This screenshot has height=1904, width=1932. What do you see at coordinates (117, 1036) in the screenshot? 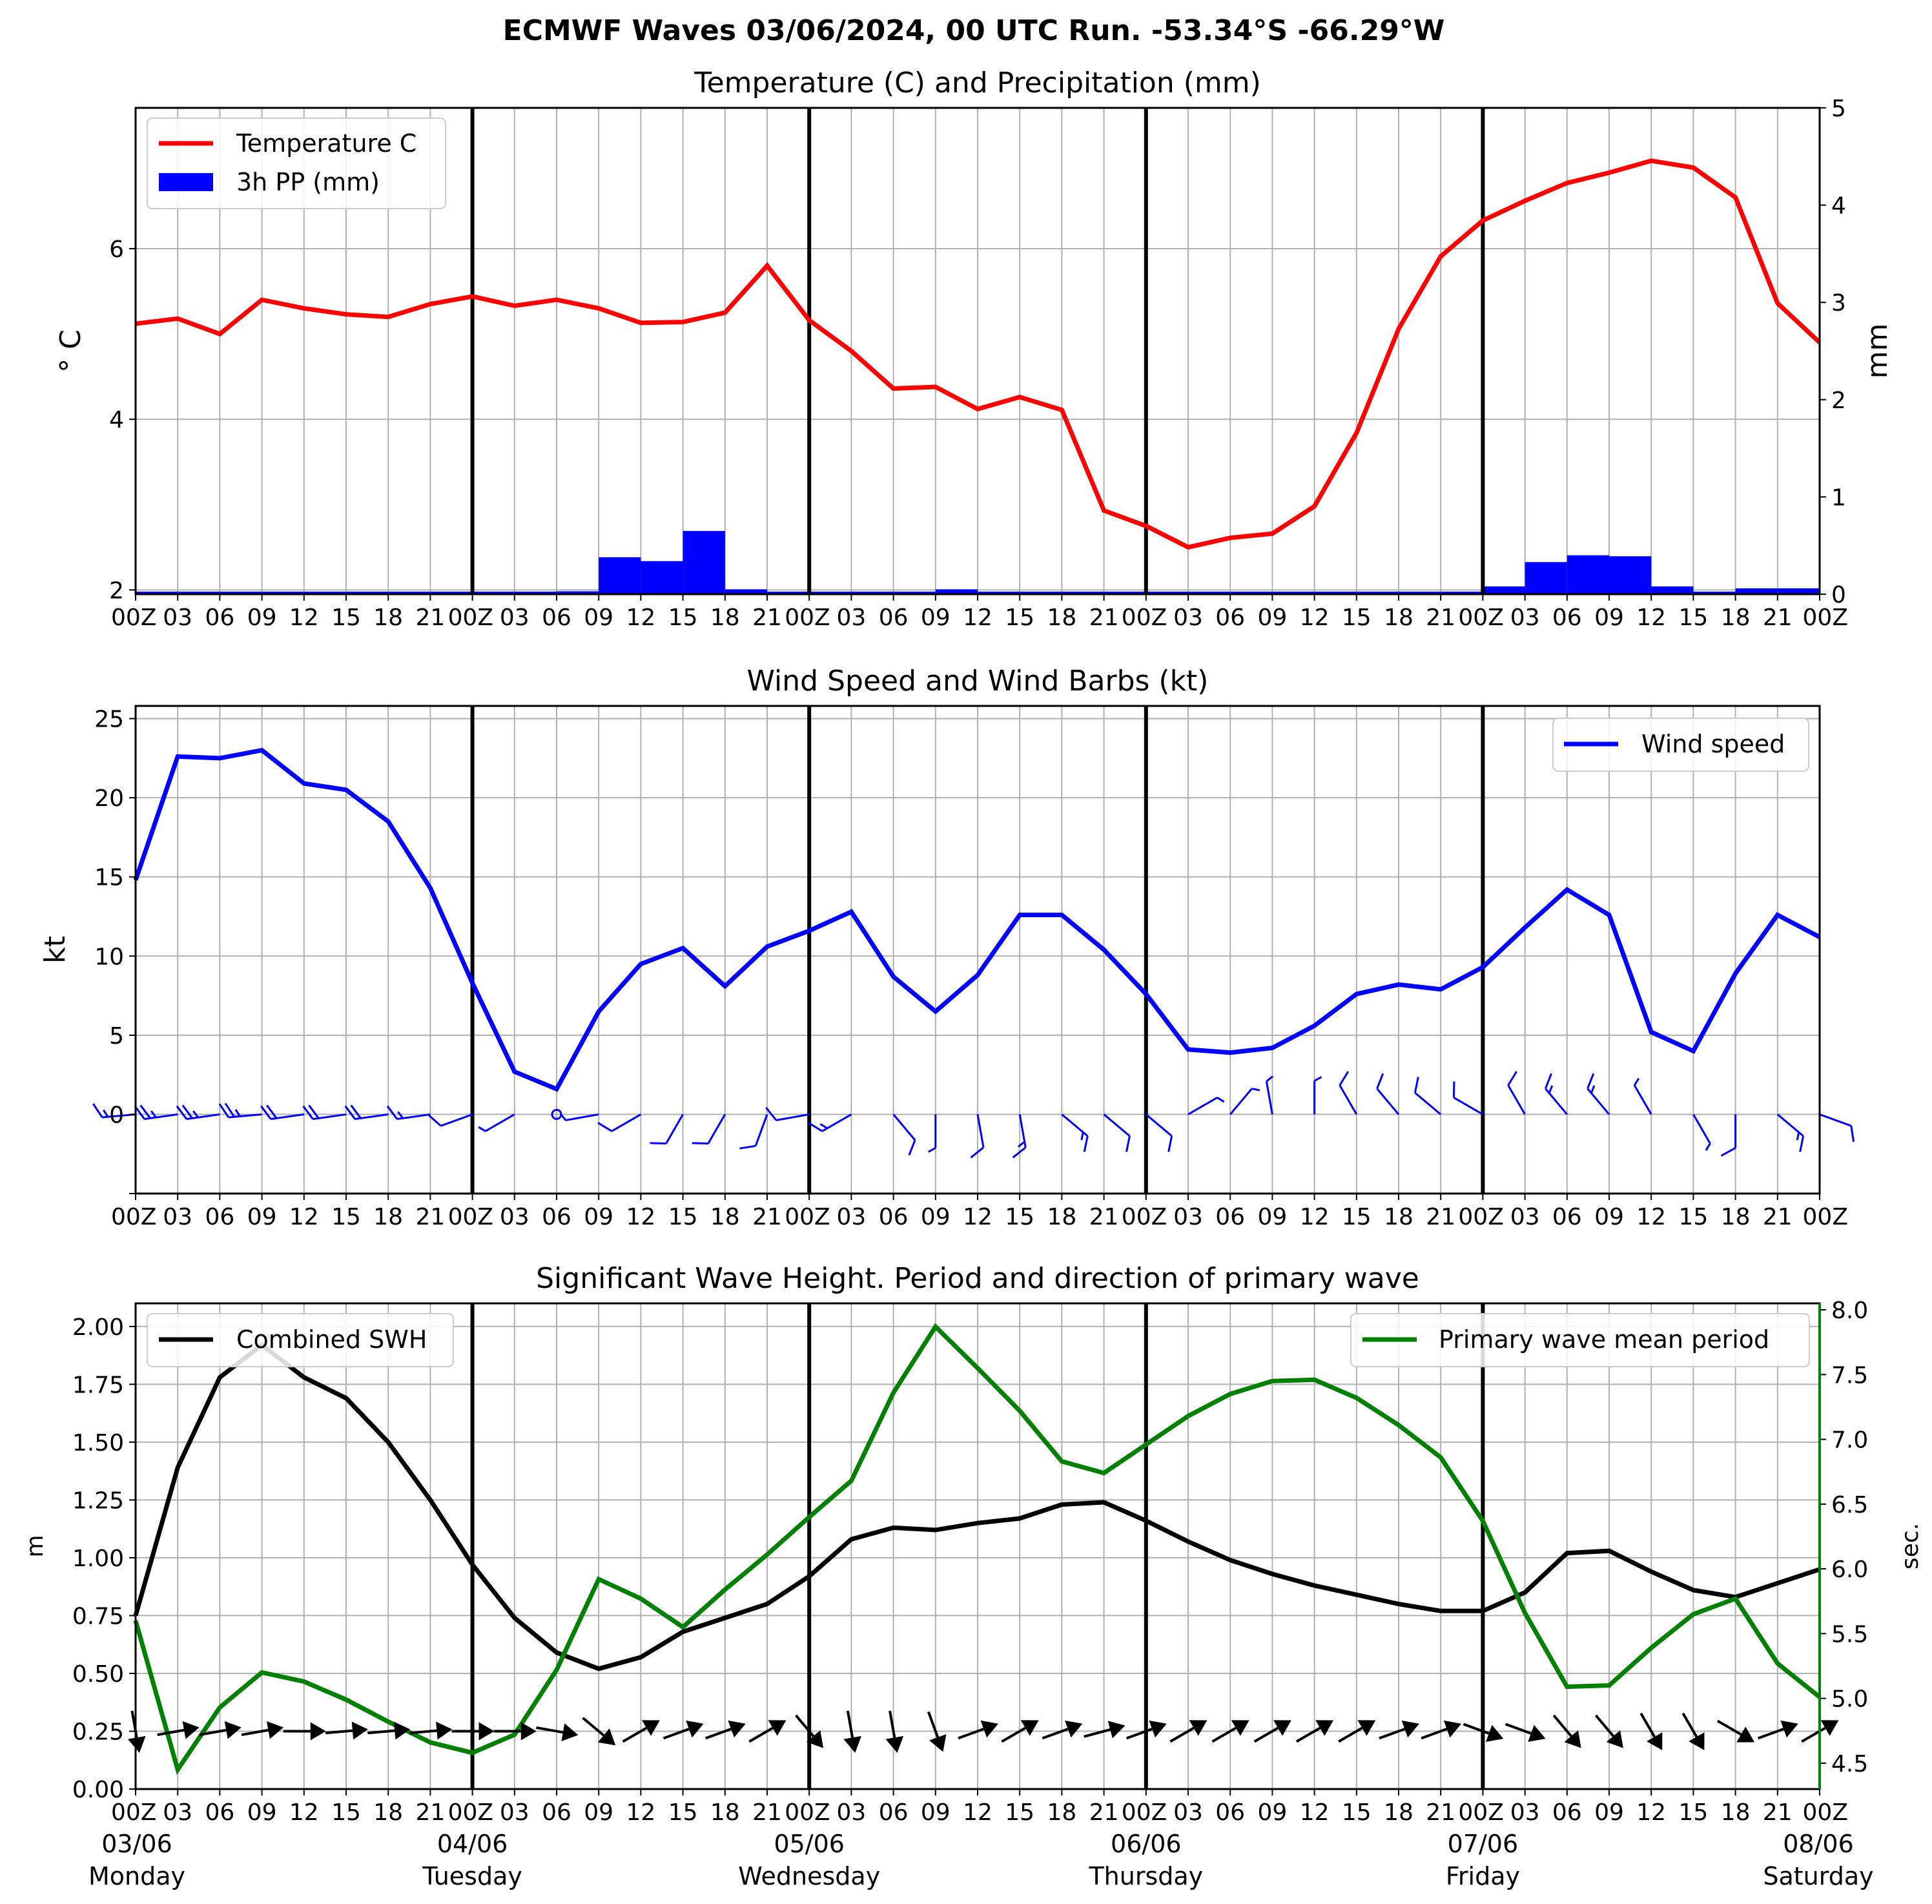
I see `y-tick-label: 5` at bounding box center [117, 1036].